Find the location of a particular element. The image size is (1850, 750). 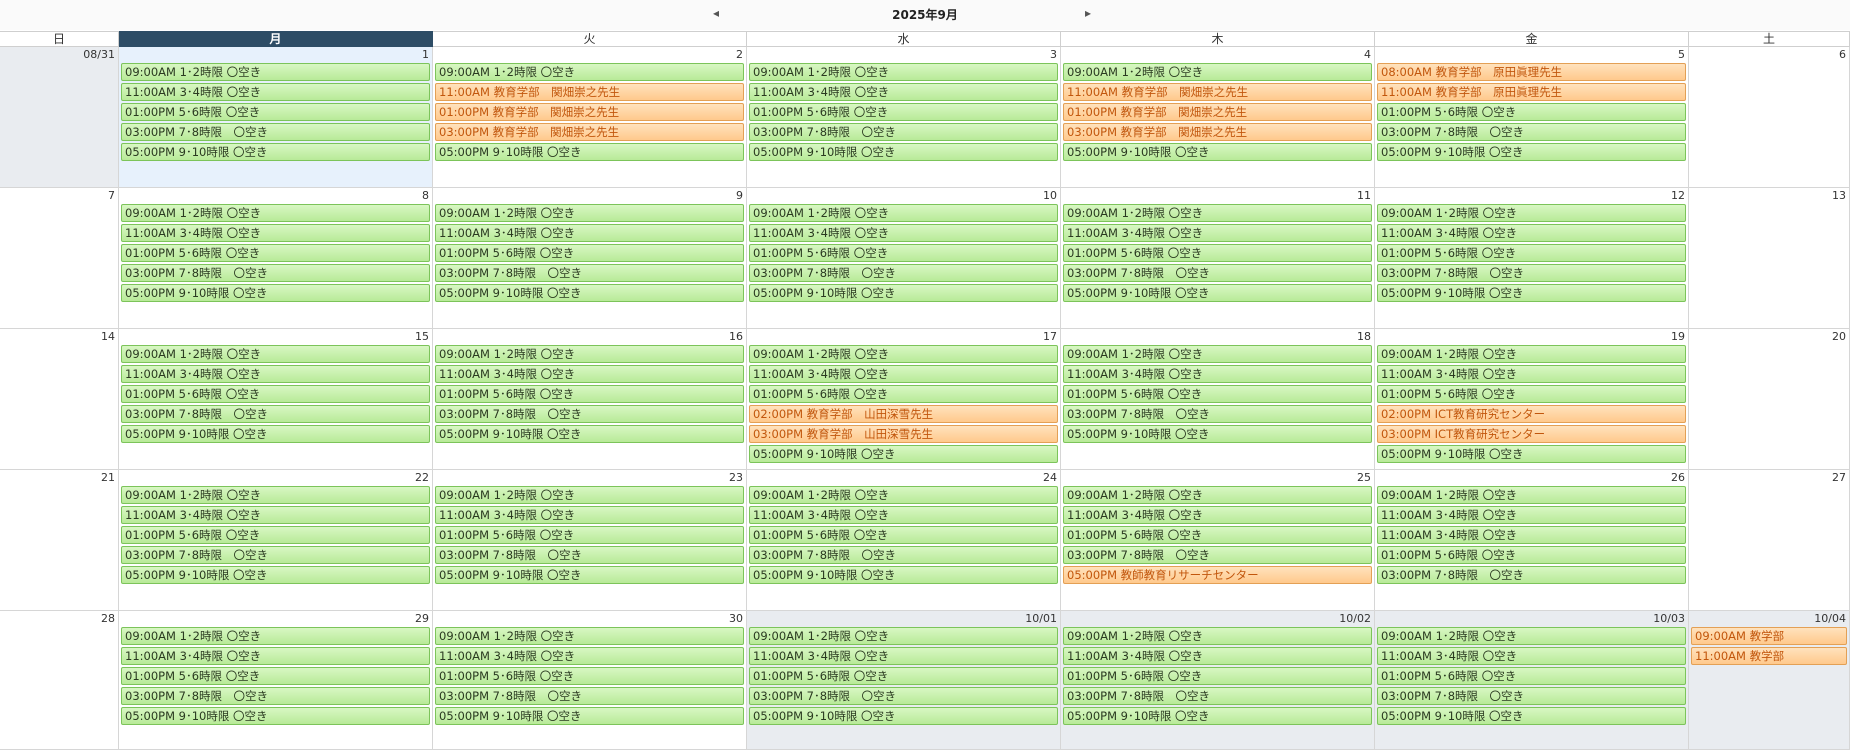

day-number: 7 is located at coordinates (111, 195).